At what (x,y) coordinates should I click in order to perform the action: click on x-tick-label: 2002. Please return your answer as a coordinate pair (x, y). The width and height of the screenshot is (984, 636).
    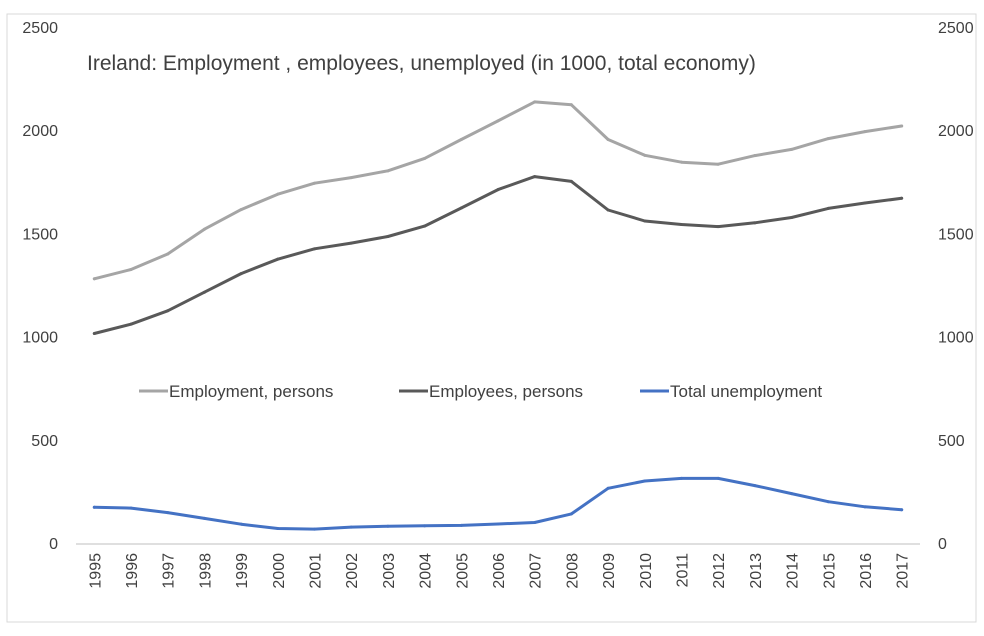
    Looking at the image, I should click on (352, 571).